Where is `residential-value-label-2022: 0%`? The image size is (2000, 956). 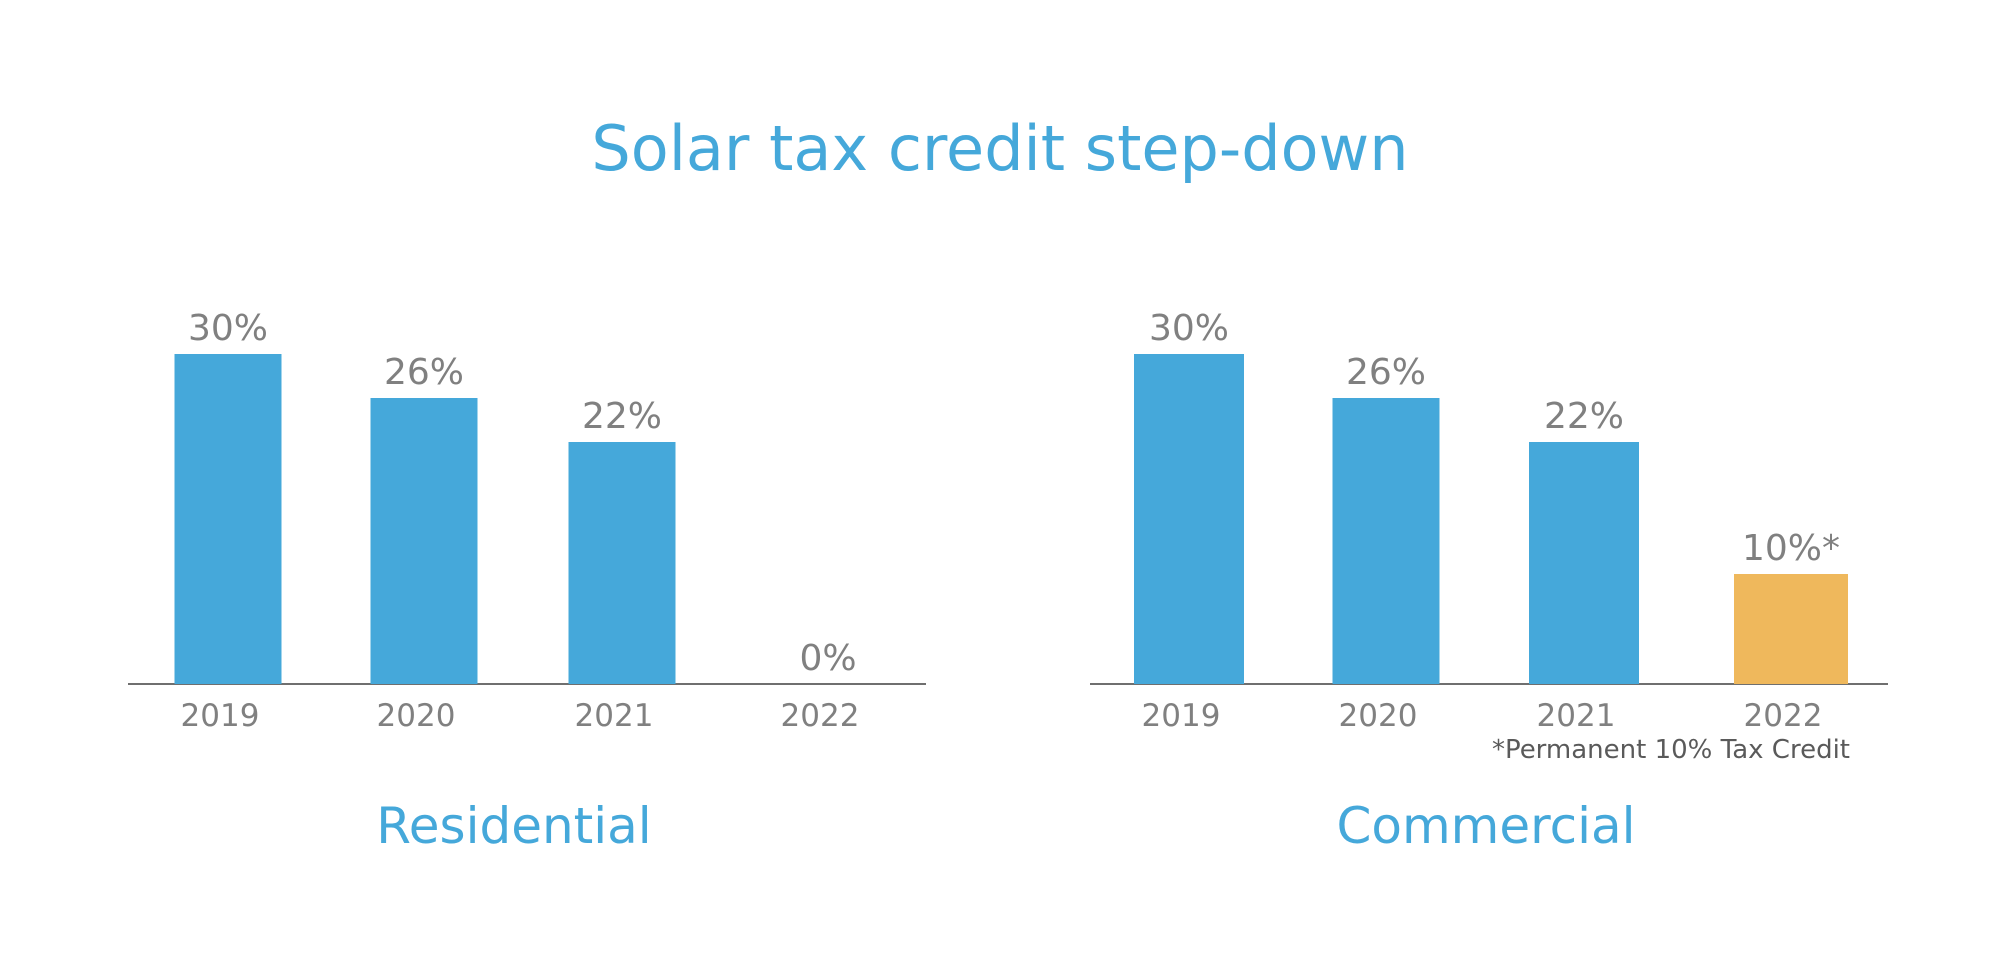
residential-value-label-2022: 0% is located at coordinates (827, 658).